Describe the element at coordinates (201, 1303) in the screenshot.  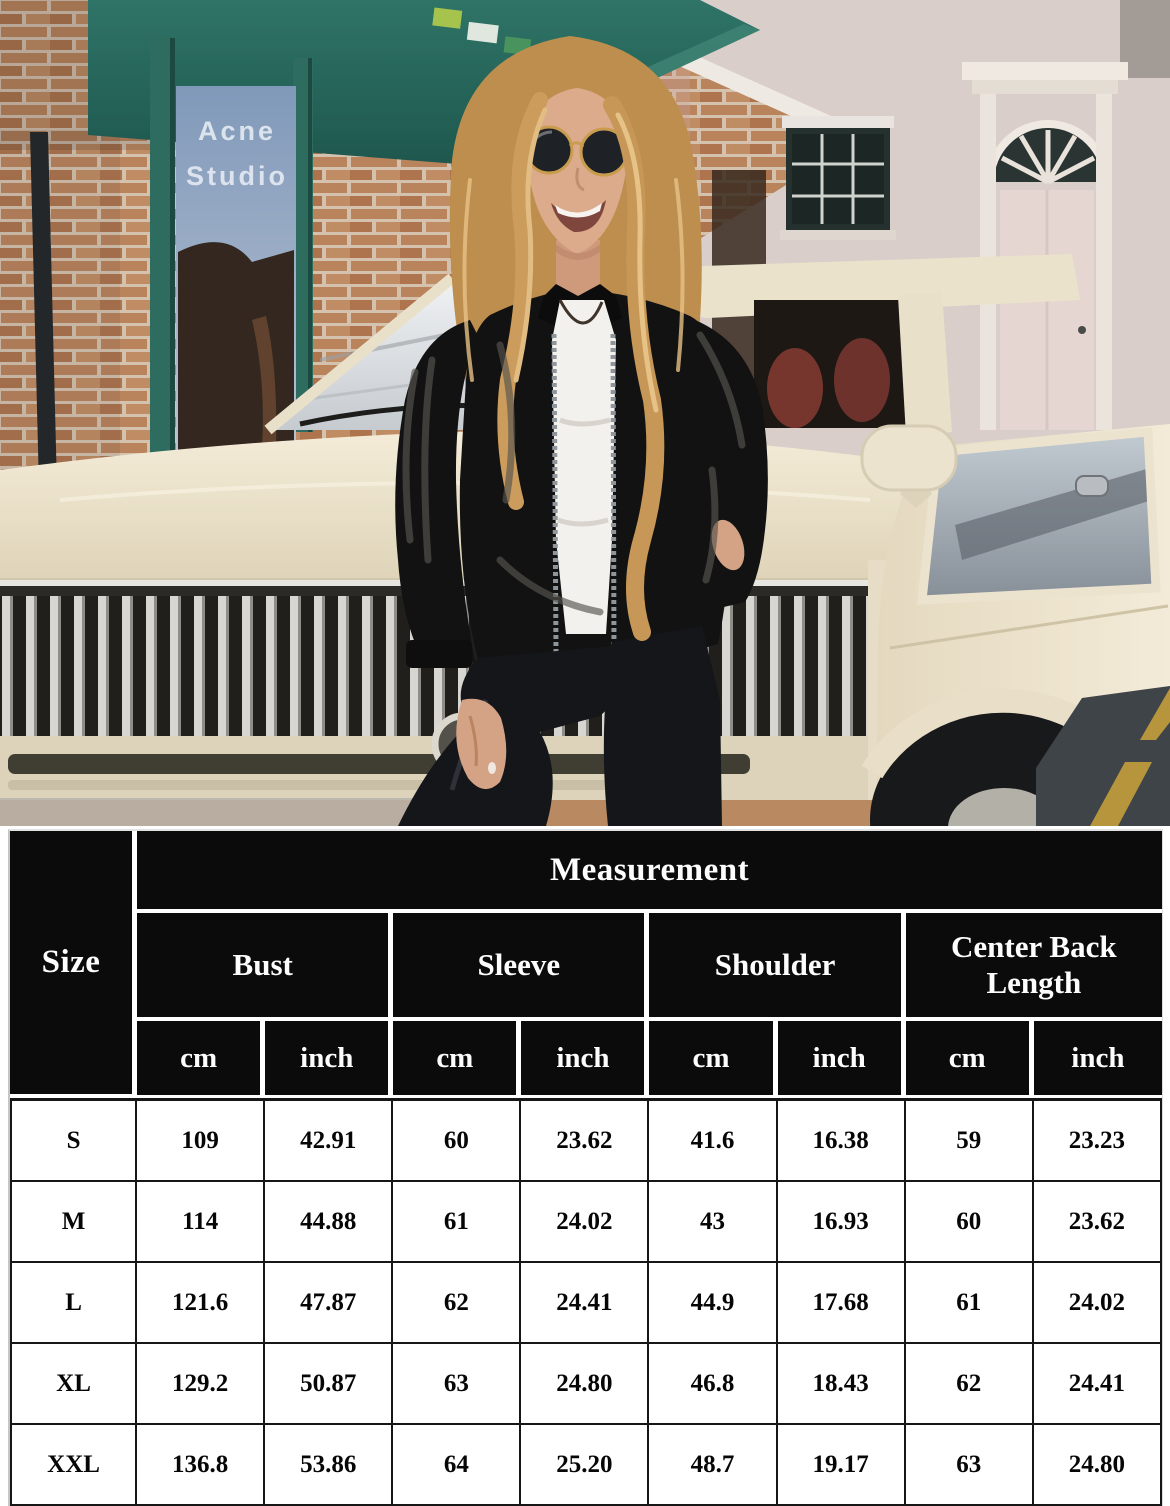
I see `cell-l-bust-cm: 121.6` at that location.